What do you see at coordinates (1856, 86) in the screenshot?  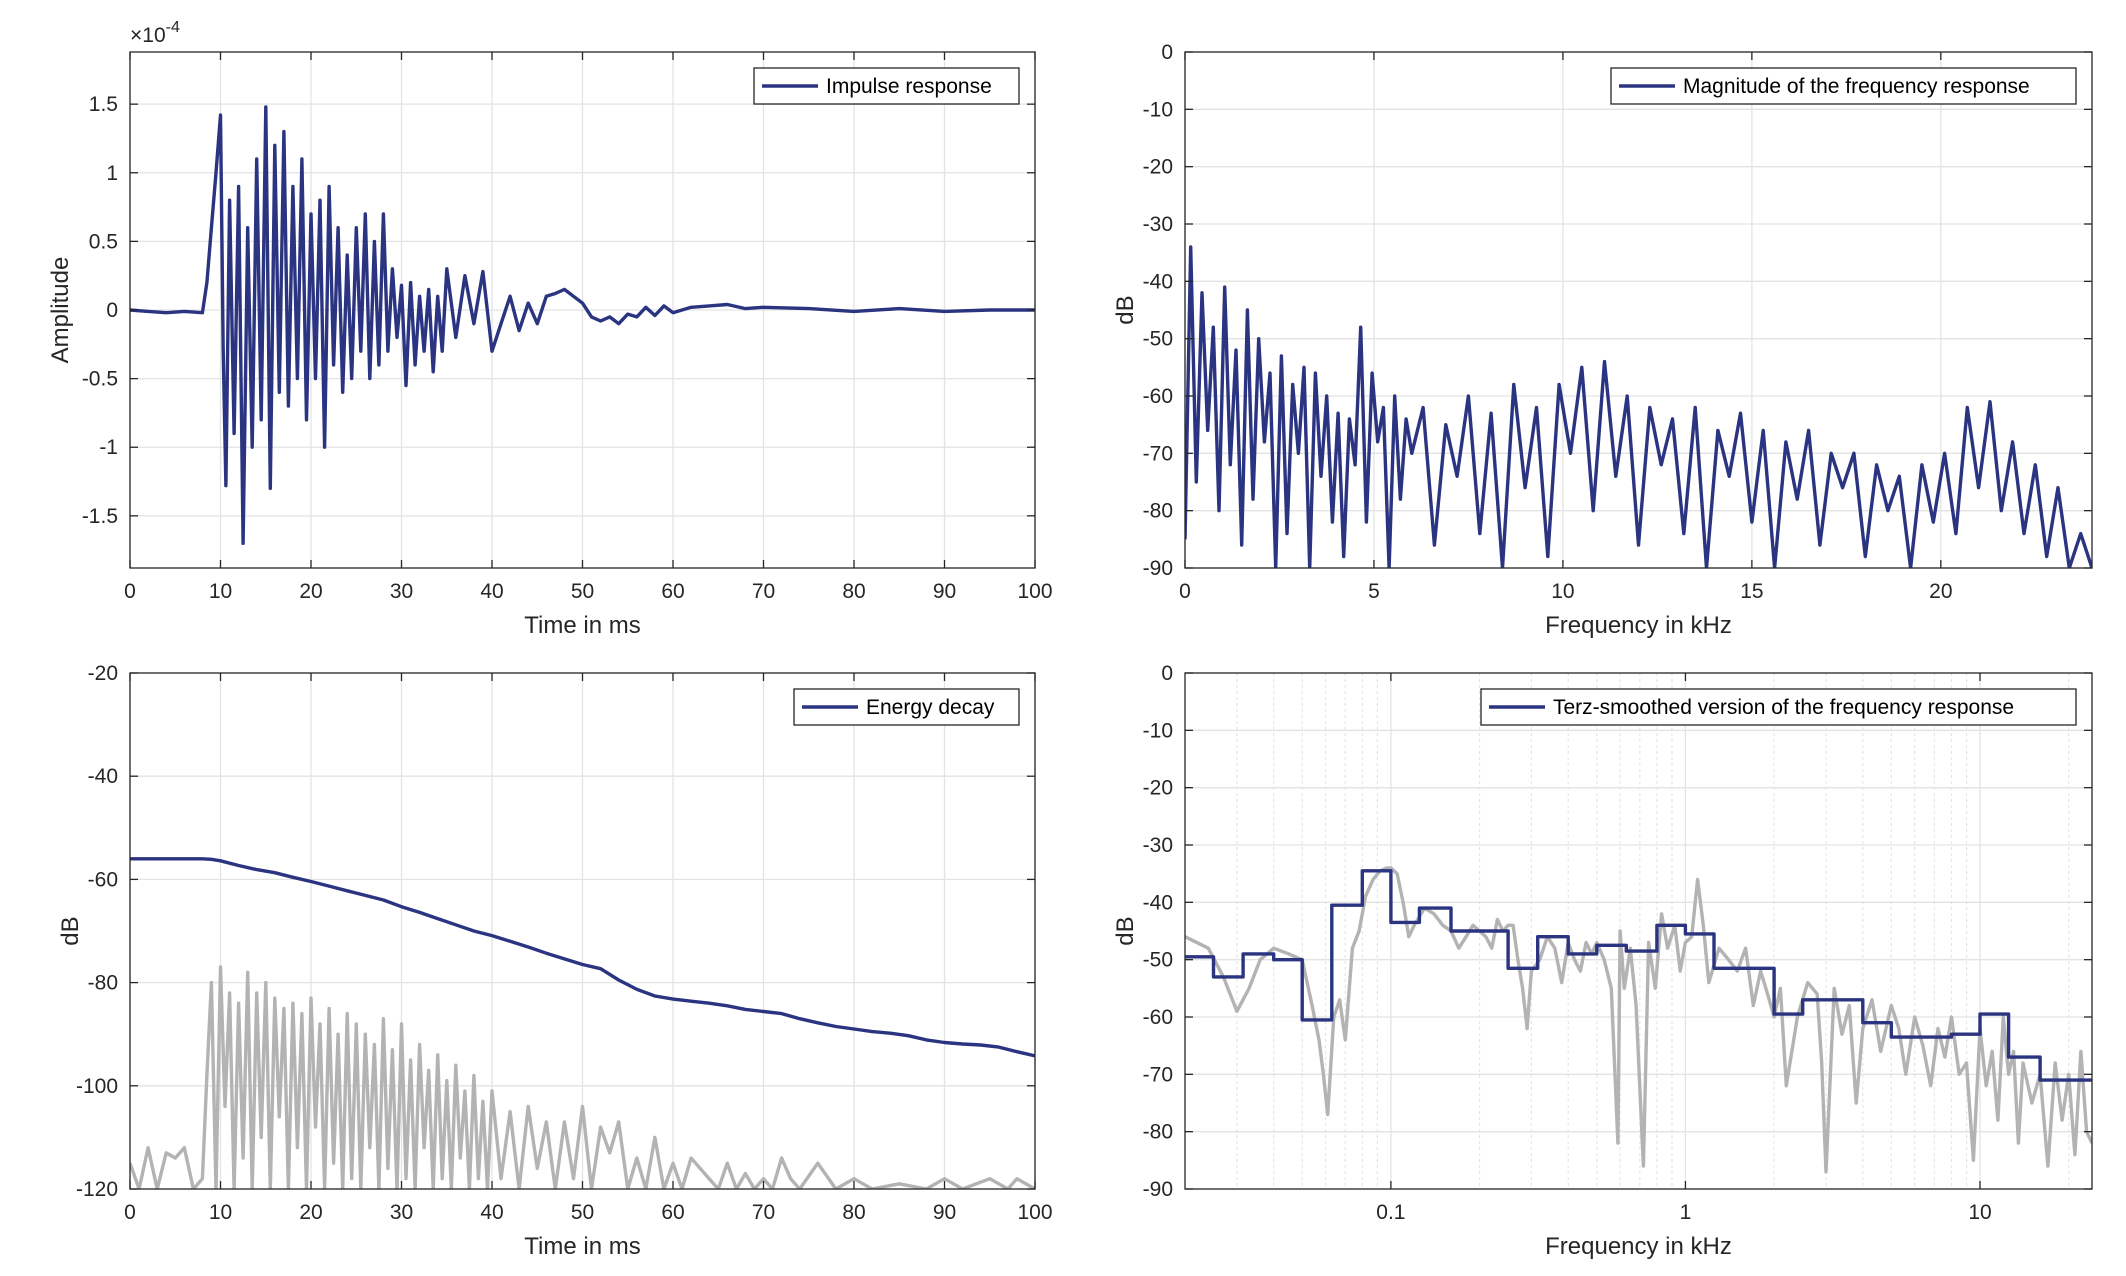 I see `legend-label: Magnitude of the frequency response` at bounding box center [1856, 86].